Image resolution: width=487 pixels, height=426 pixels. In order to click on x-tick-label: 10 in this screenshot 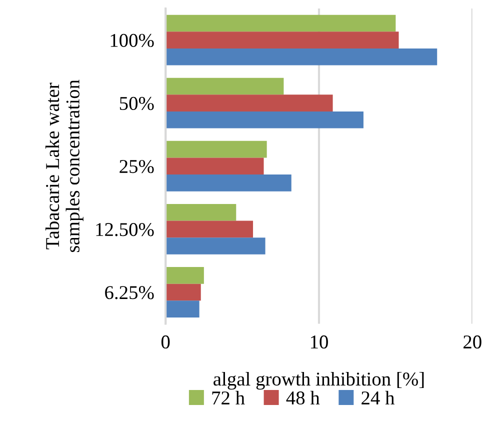, I will do `click(319, 342)`.